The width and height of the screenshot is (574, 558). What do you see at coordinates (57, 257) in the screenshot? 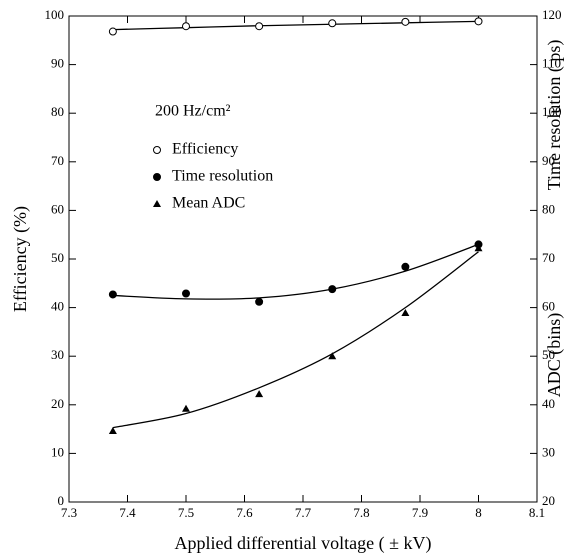
I see `y-tick-label: 50` at bounding box center [57, 257].